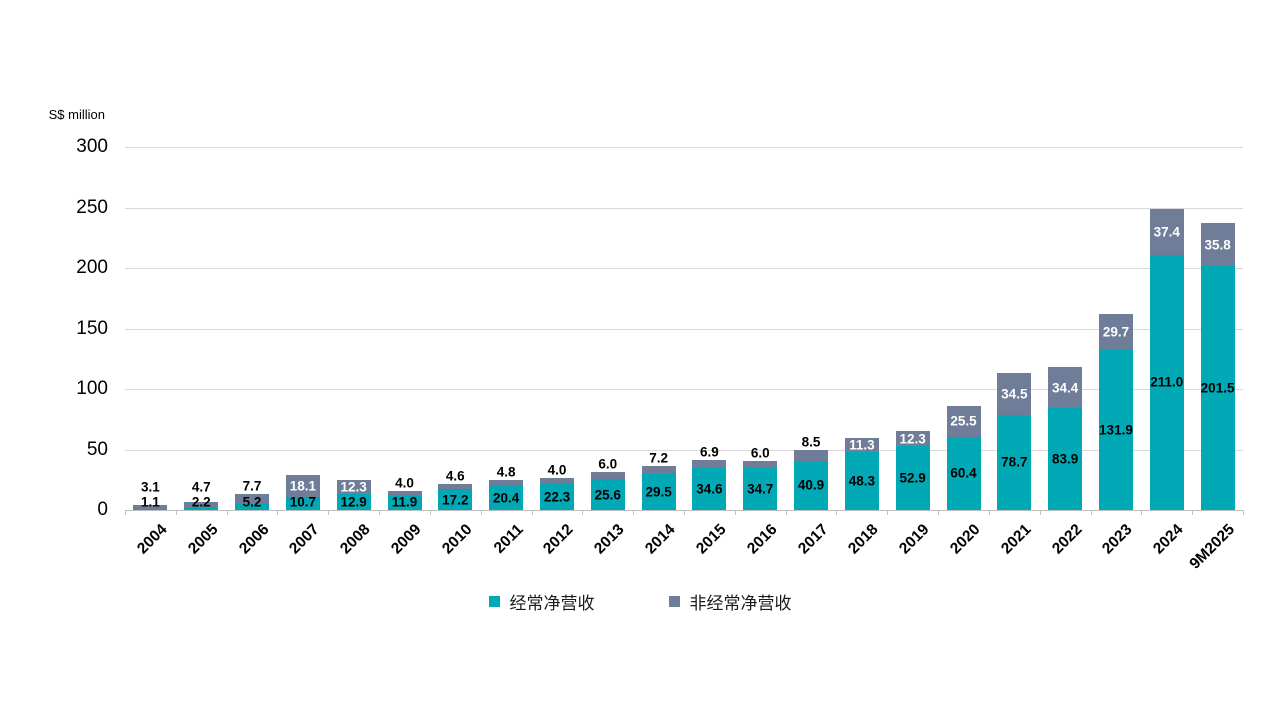 The height and width of the screenshot is (720, 1280). I want to click on data-label-recurring: 22.3, so click(557, 496).